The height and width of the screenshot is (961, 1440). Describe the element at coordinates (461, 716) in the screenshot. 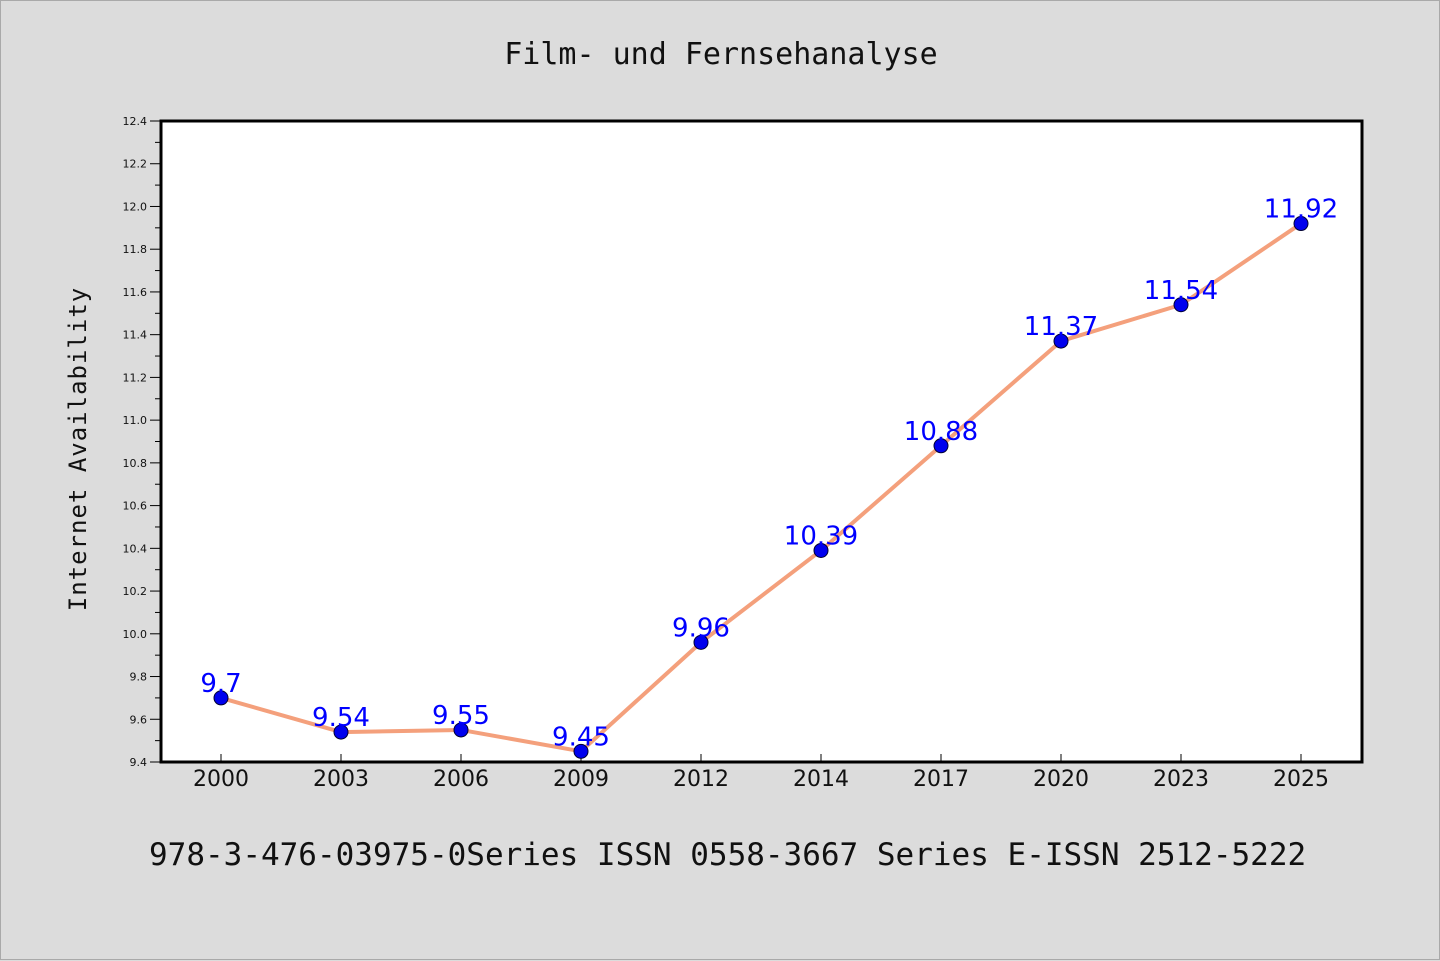

I see `data-label: 9.55` at that location.